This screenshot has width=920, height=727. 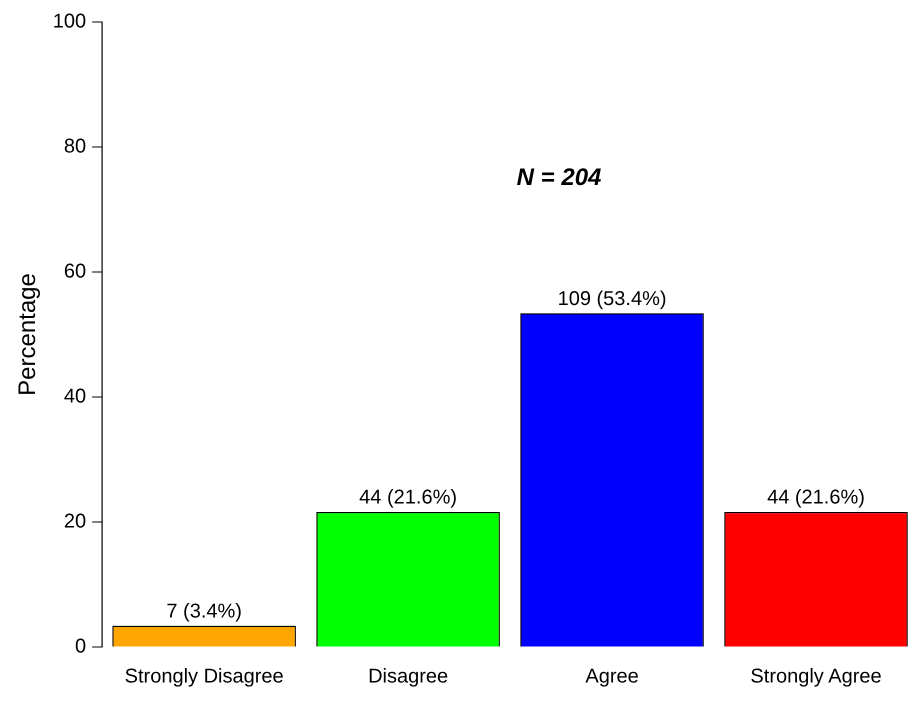 What do you see at coordinates (612, 299) in the screenshot?
I see `data-label: 109 (53.4%)` at bounding box center [612, 299].